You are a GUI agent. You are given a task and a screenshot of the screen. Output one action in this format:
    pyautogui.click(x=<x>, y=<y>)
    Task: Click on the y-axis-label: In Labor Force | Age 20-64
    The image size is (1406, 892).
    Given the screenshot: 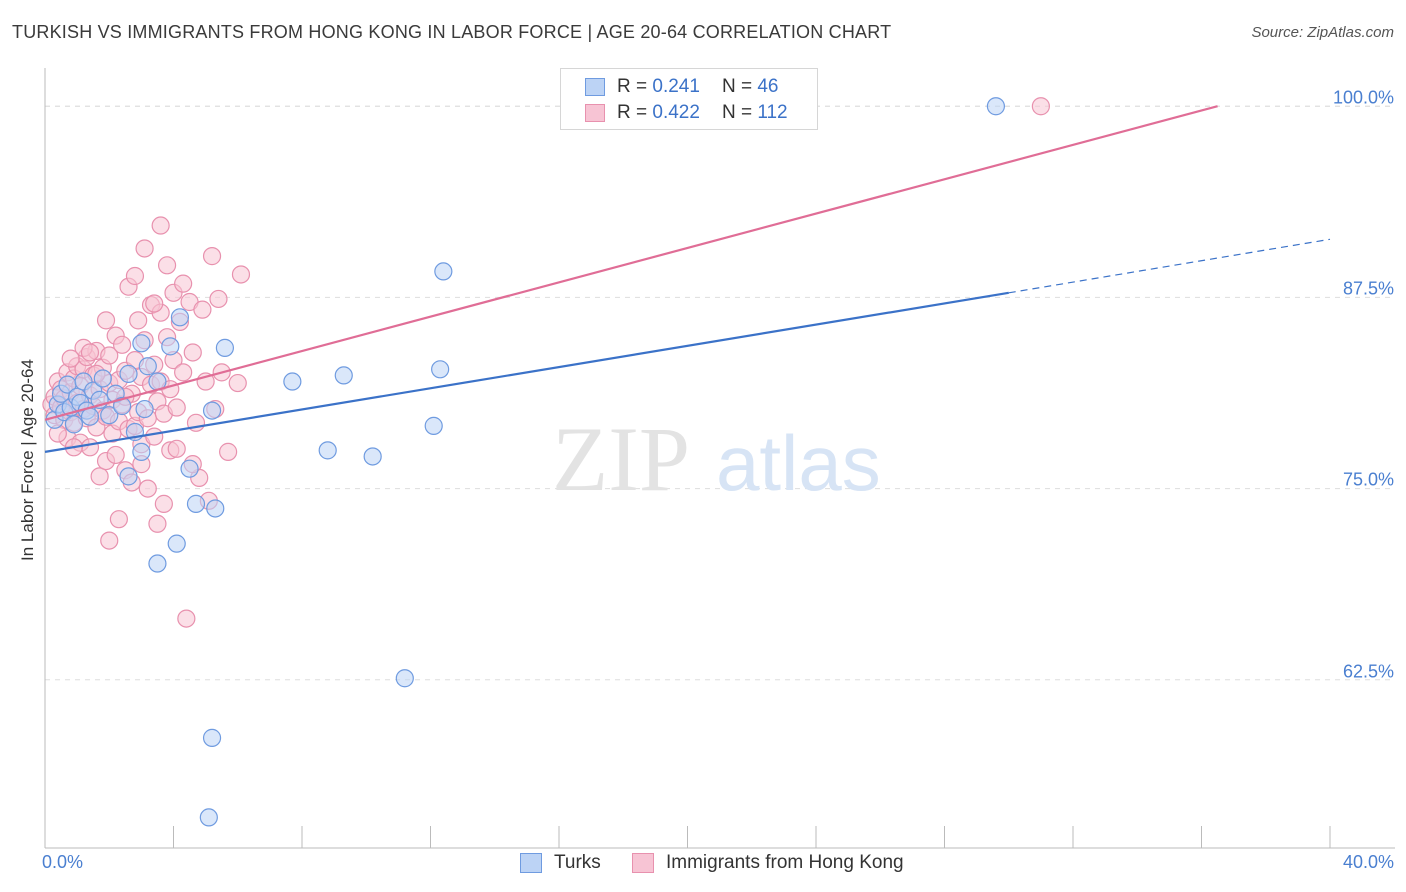 What is the action you would take?
    pyautogui.click(x=27, y=460)
    